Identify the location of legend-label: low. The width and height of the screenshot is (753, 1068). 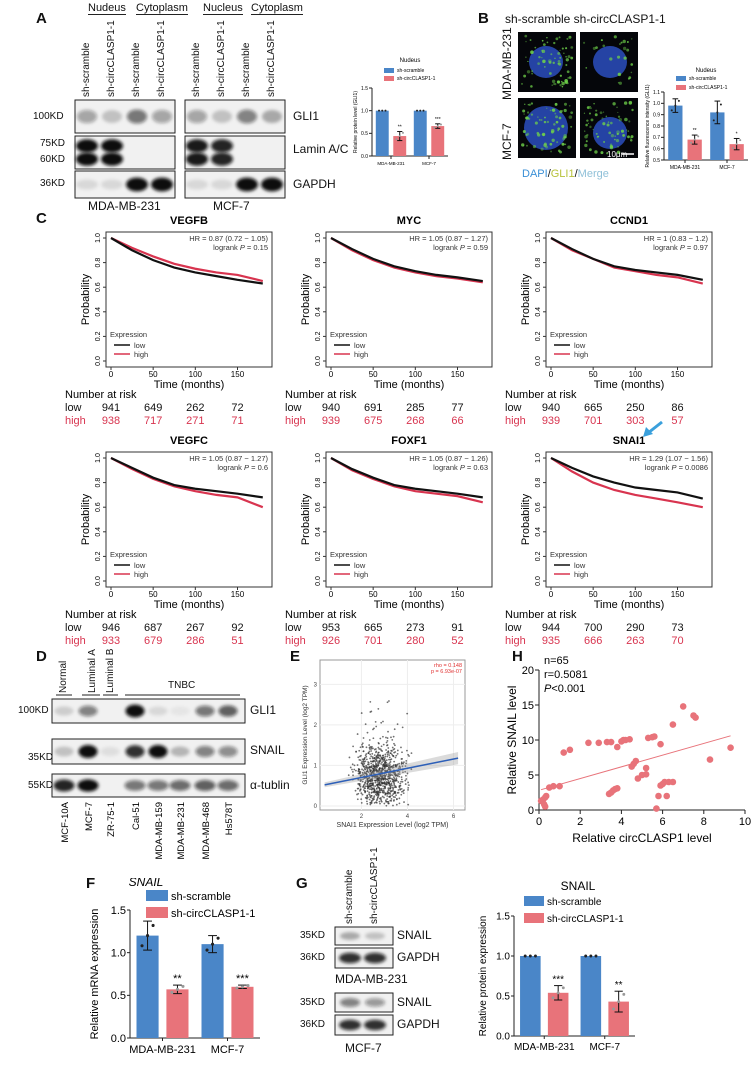
(140, 345).